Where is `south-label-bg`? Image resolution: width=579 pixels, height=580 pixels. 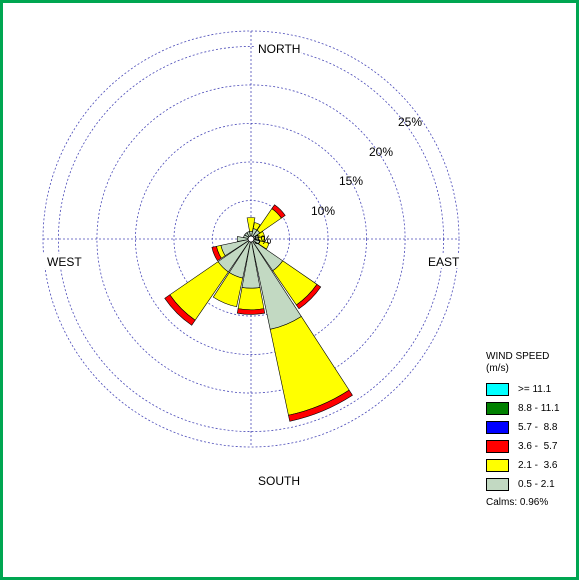 south-label-bg is located at coordinates (278, 481).